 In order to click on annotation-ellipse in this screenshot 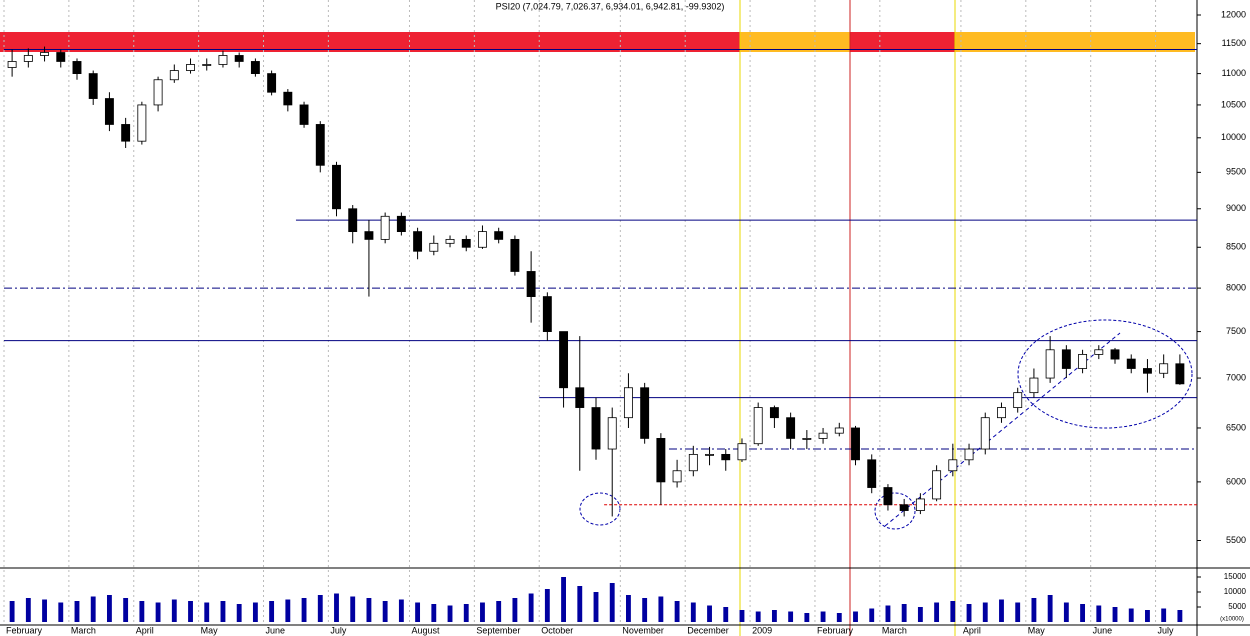, I will do `click(1105, 374)`.